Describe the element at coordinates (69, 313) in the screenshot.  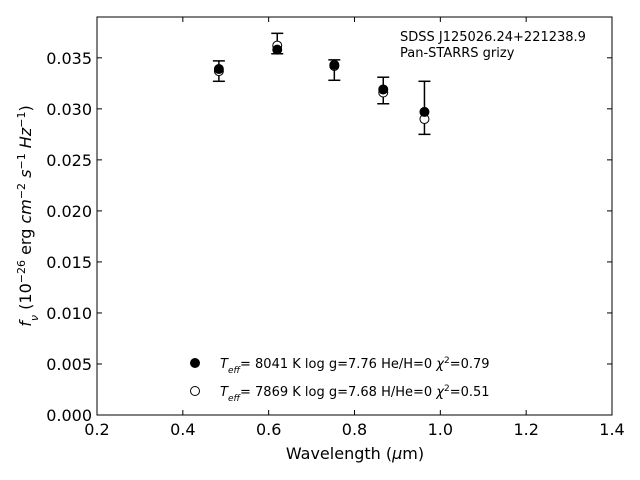
I see `y-tick-label: 0.010` at that location.